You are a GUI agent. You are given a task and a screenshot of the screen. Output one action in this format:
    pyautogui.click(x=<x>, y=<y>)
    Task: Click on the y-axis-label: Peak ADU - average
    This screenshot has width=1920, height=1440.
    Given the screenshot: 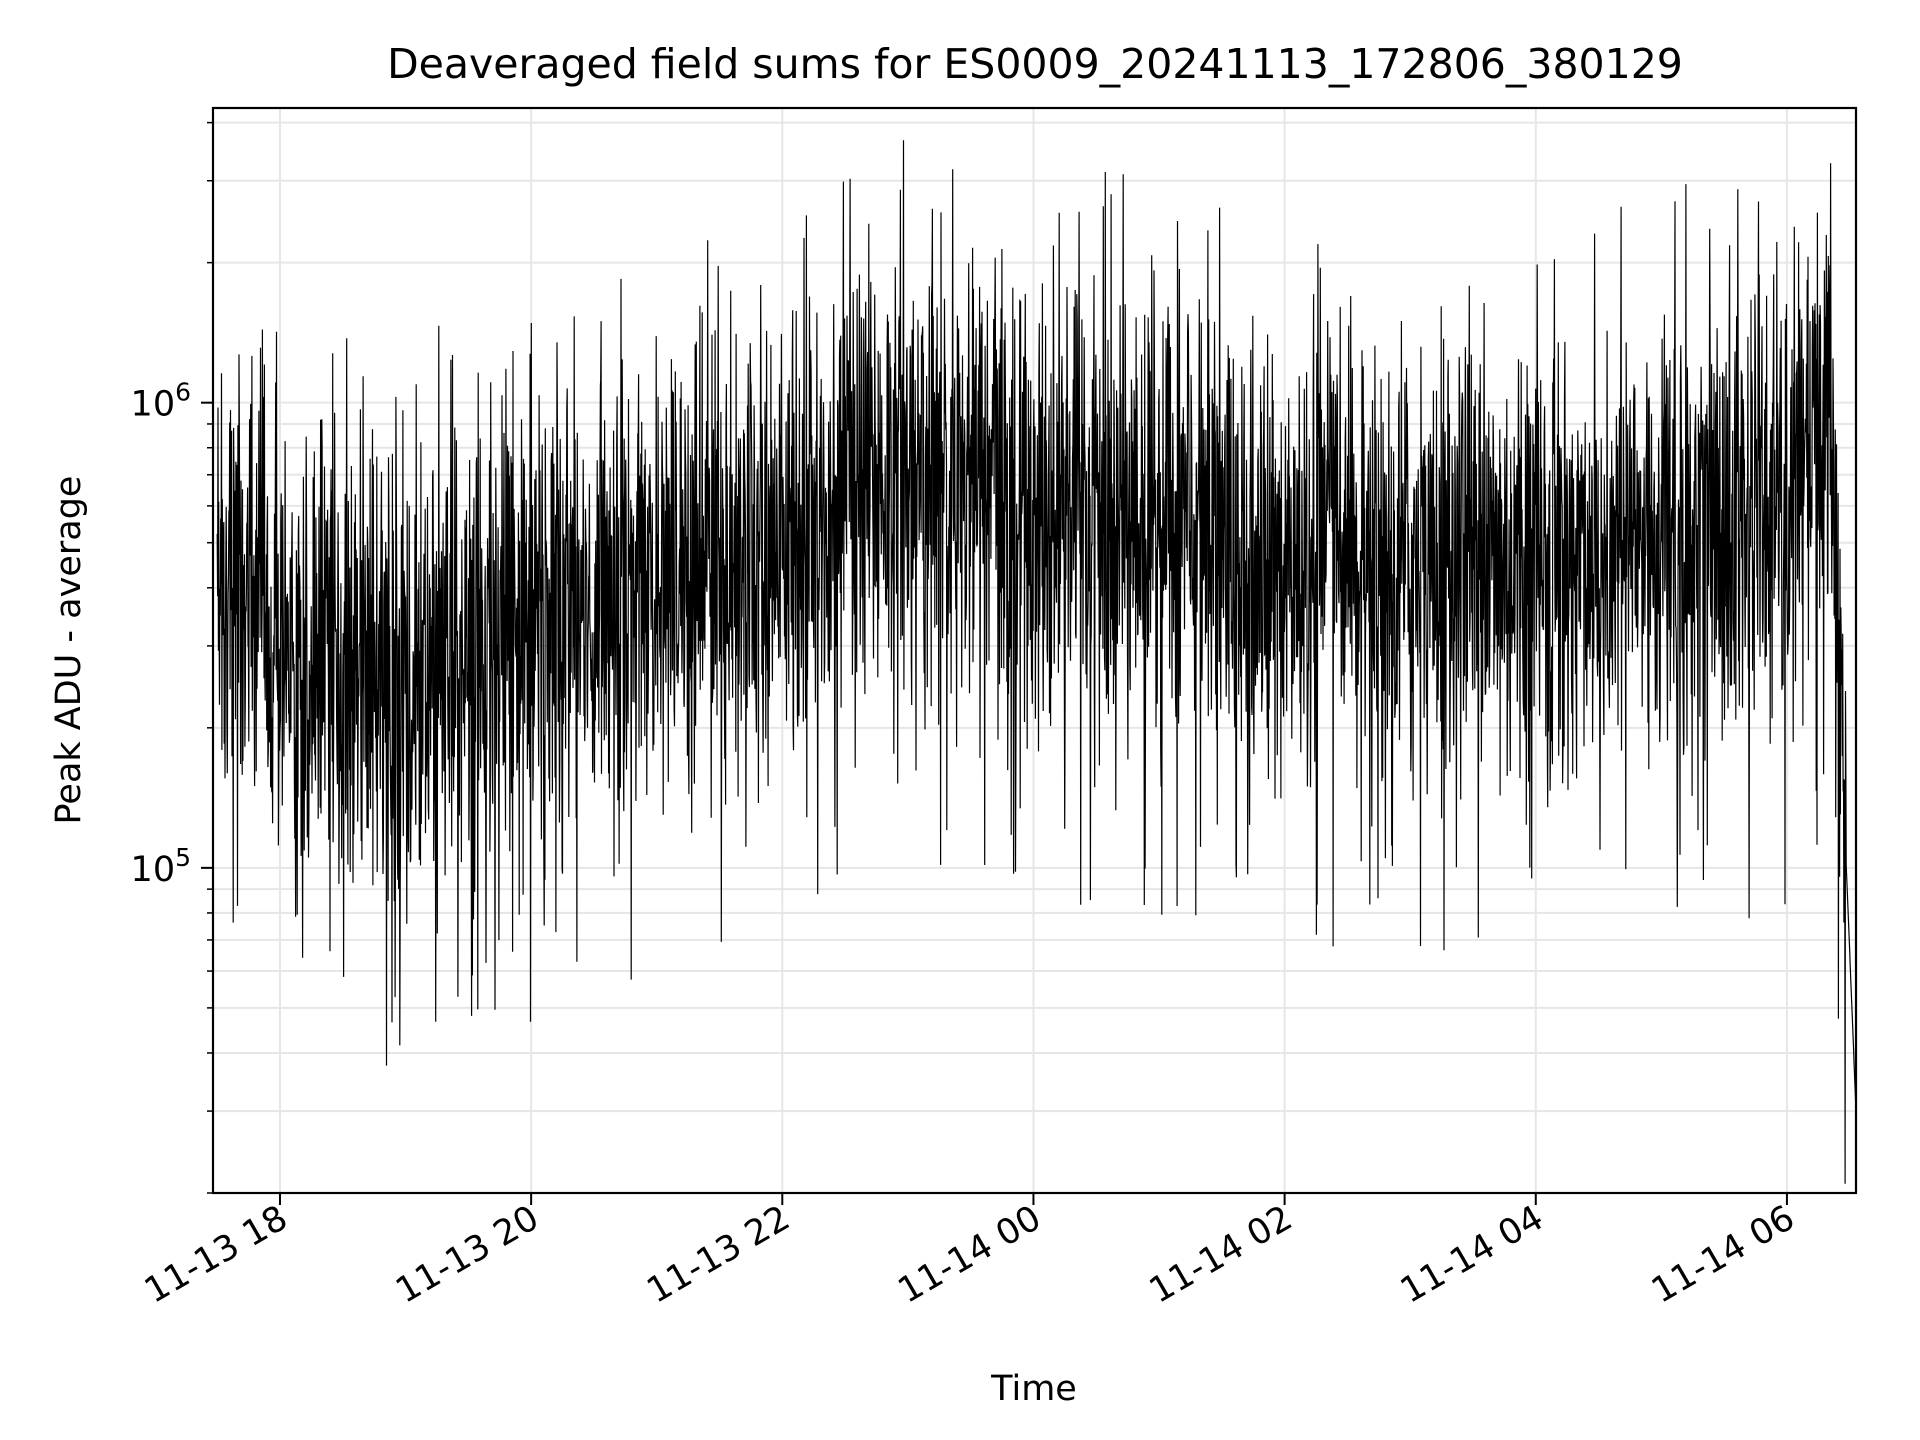 What is the action you would take?
    pyautogui.click(x=69, y=650)
    